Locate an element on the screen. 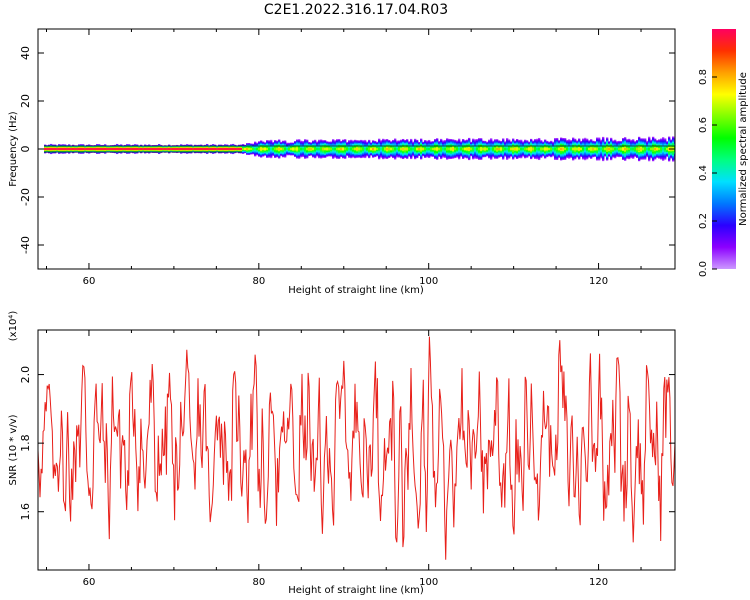 This screenshot has height=600, width=750. colorbar-tick-label: 0.2 is located at coordinates (703, 221).